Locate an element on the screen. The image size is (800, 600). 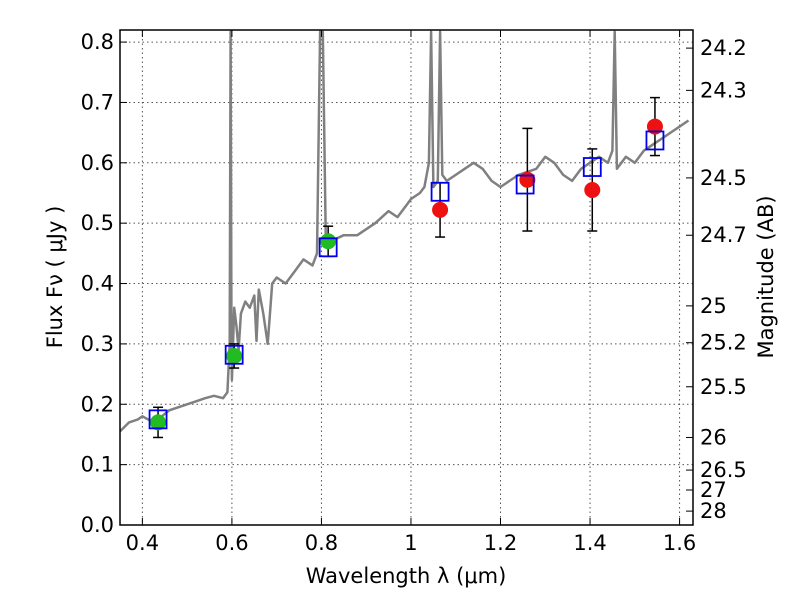
y-tick-label: 0.1 is located at coordinates (97, 465).